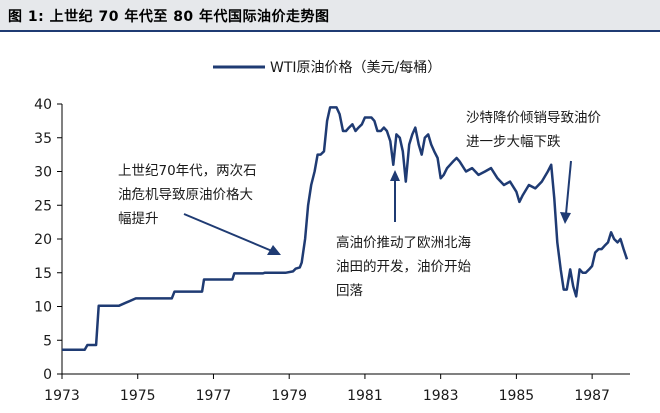  I want to click on x-tick-label: 1973, so click(62, 396).